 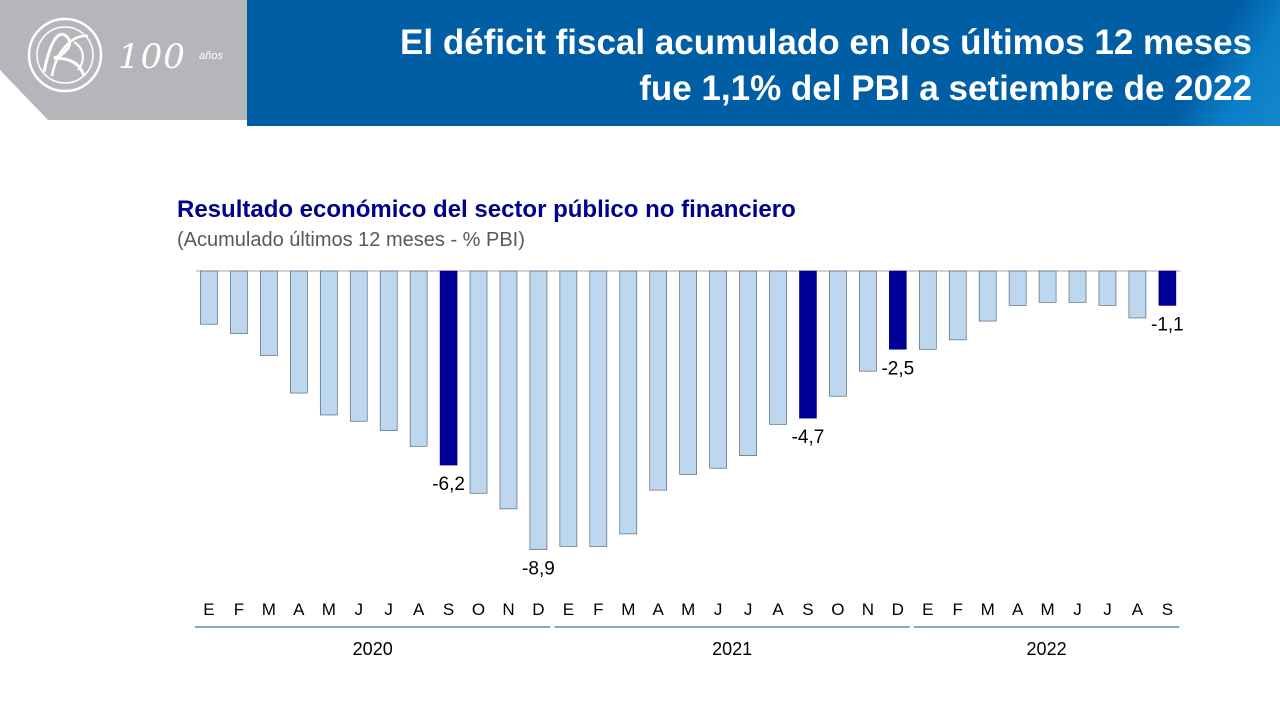 I want to click on header-accent, so click(x=1210, y=63).